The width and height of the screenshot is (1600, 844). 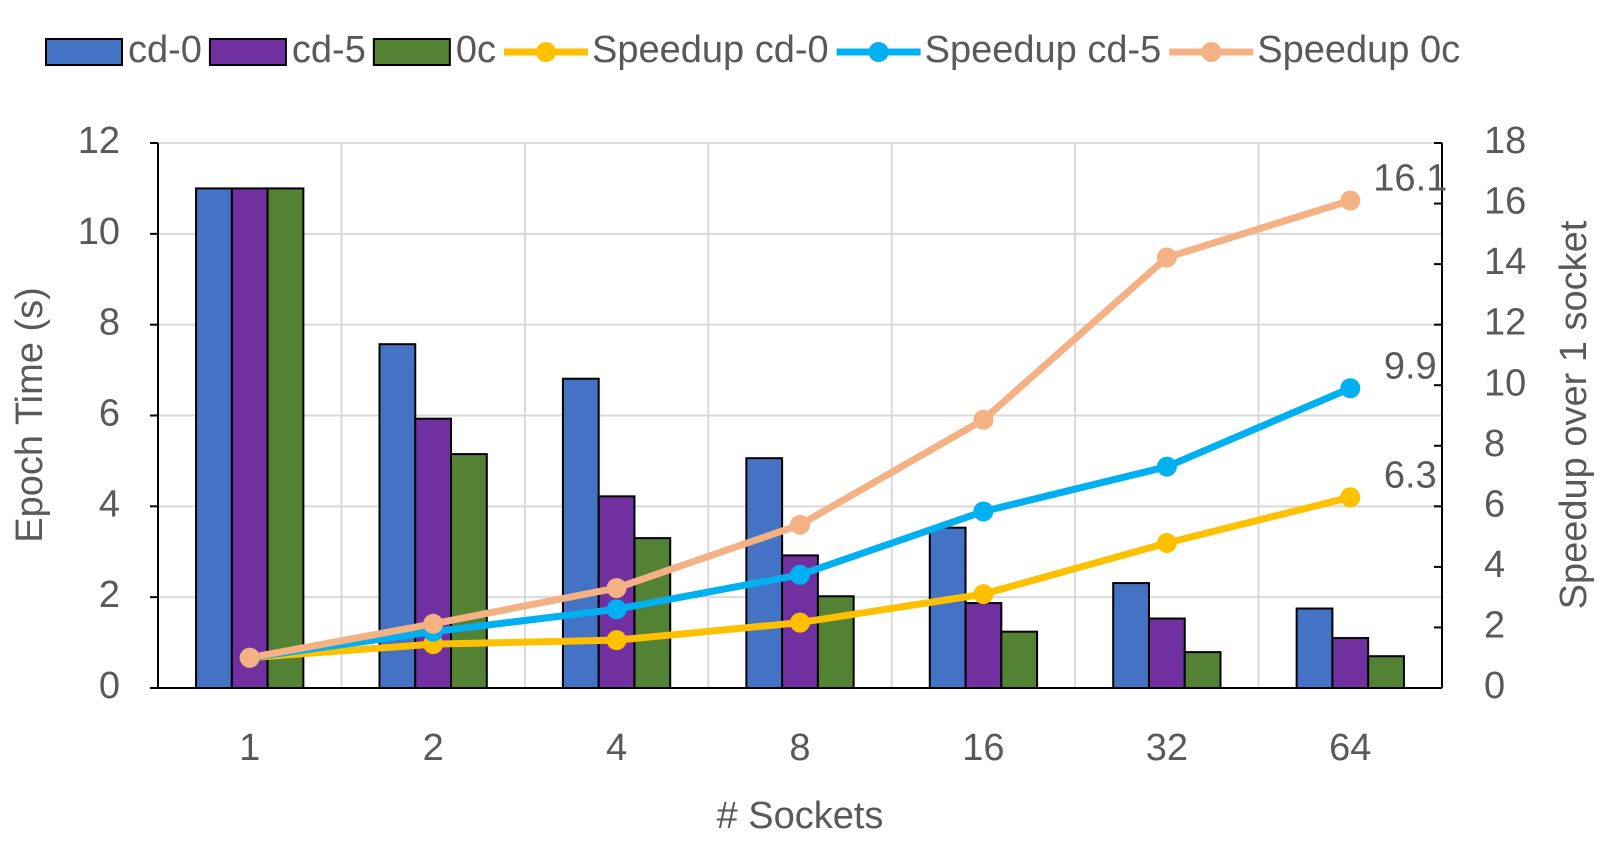 What do you see at coordinates (99, 141) in the screenshot?
I see `y-tick-label: 12` at bounding box center [99, 141].